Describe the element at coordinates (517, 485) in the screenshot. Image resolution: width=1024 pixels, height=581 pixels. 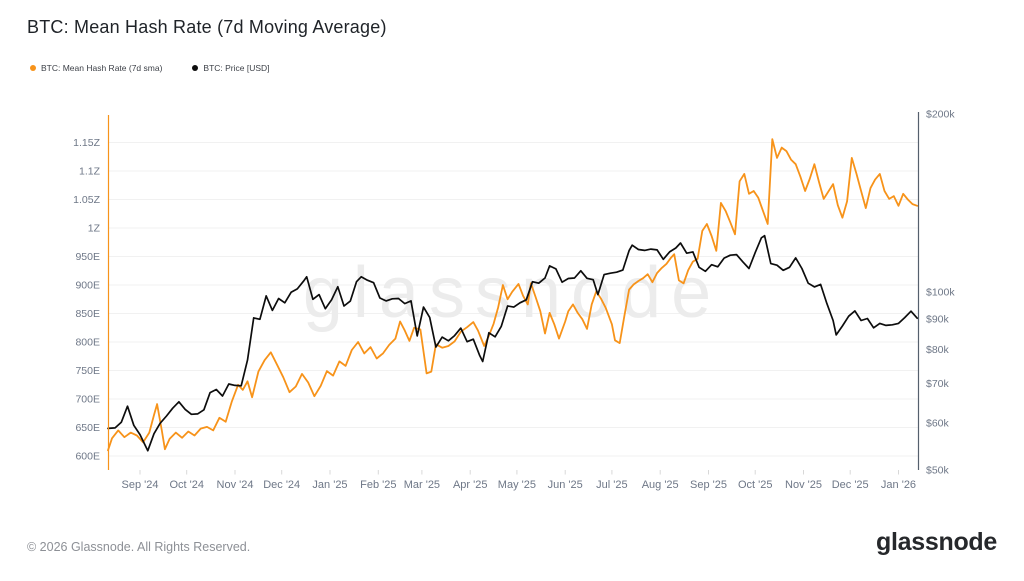
I see `svg-text: May '25` at that location.